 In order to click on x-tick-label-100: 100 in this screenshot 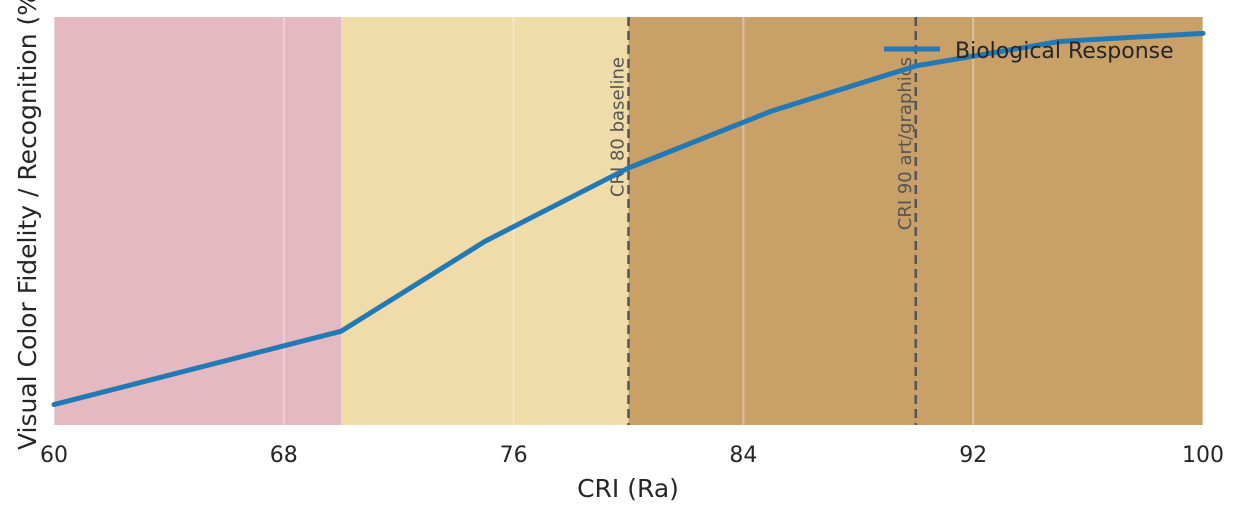, I will do `click(1203, 455)`.